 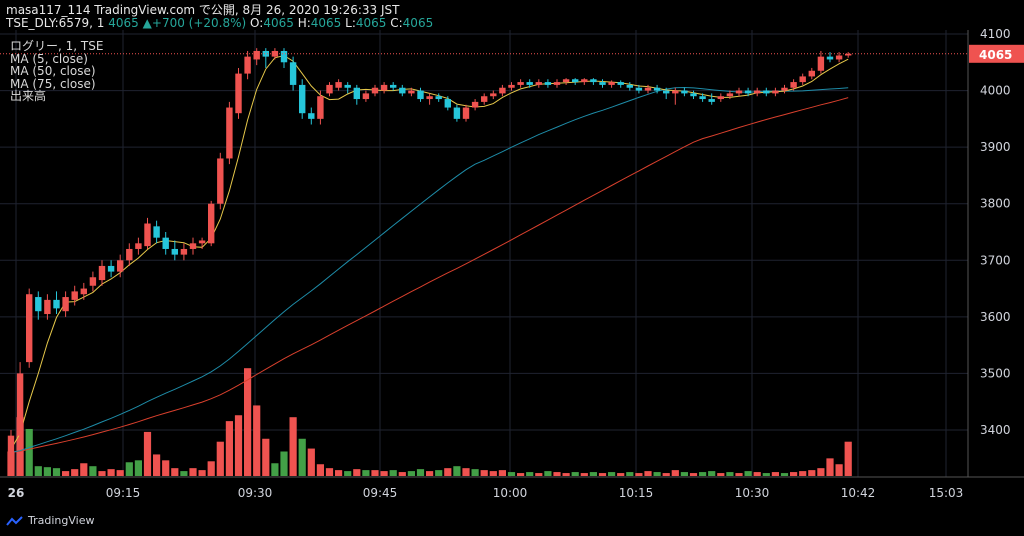 What do you see at coordinates (396, 23) in the screenshot?
I see `close-label: C:` at bounding box center [396, 23].